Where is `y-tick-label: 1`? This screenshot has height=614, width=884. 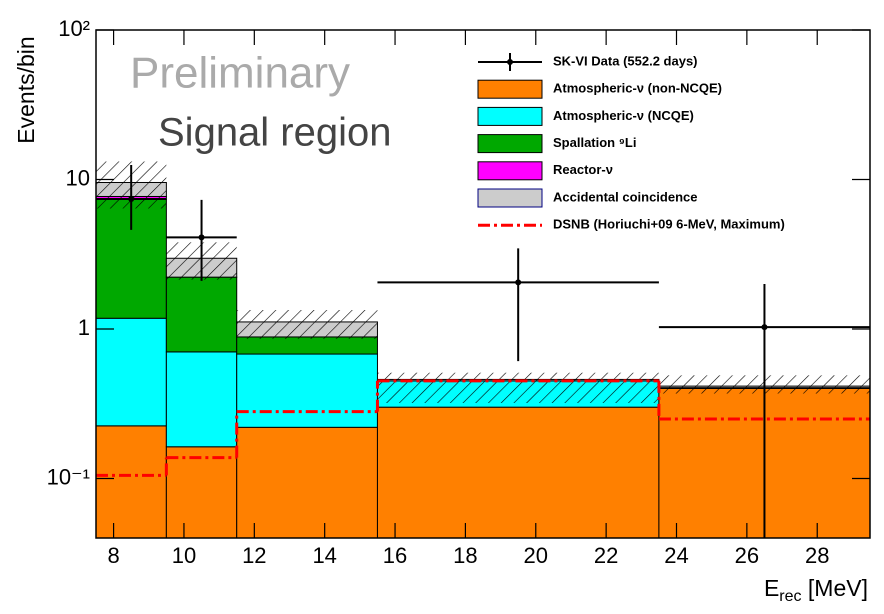
y-tick-label: 1 is located at coordinates (84, 327).